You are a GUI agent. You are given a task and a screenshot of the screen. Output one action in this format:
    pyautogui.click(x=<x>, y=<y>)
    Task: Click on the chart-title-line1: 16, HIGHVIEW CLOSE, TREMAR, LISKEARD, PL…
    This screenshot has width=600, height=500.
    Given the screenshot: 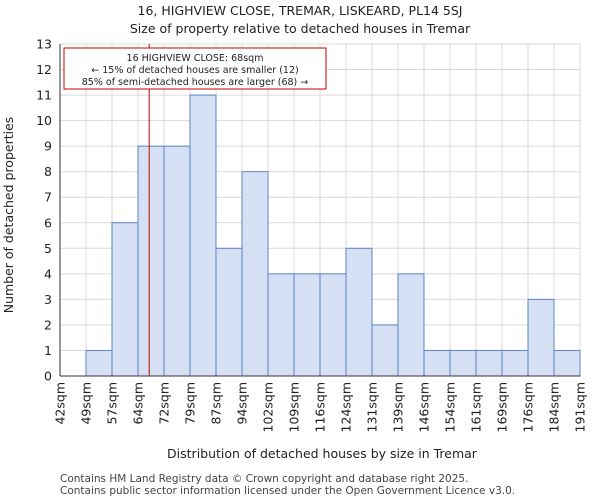 What is the action you would take?
    pyautogui.click(x=300, y=10)
    